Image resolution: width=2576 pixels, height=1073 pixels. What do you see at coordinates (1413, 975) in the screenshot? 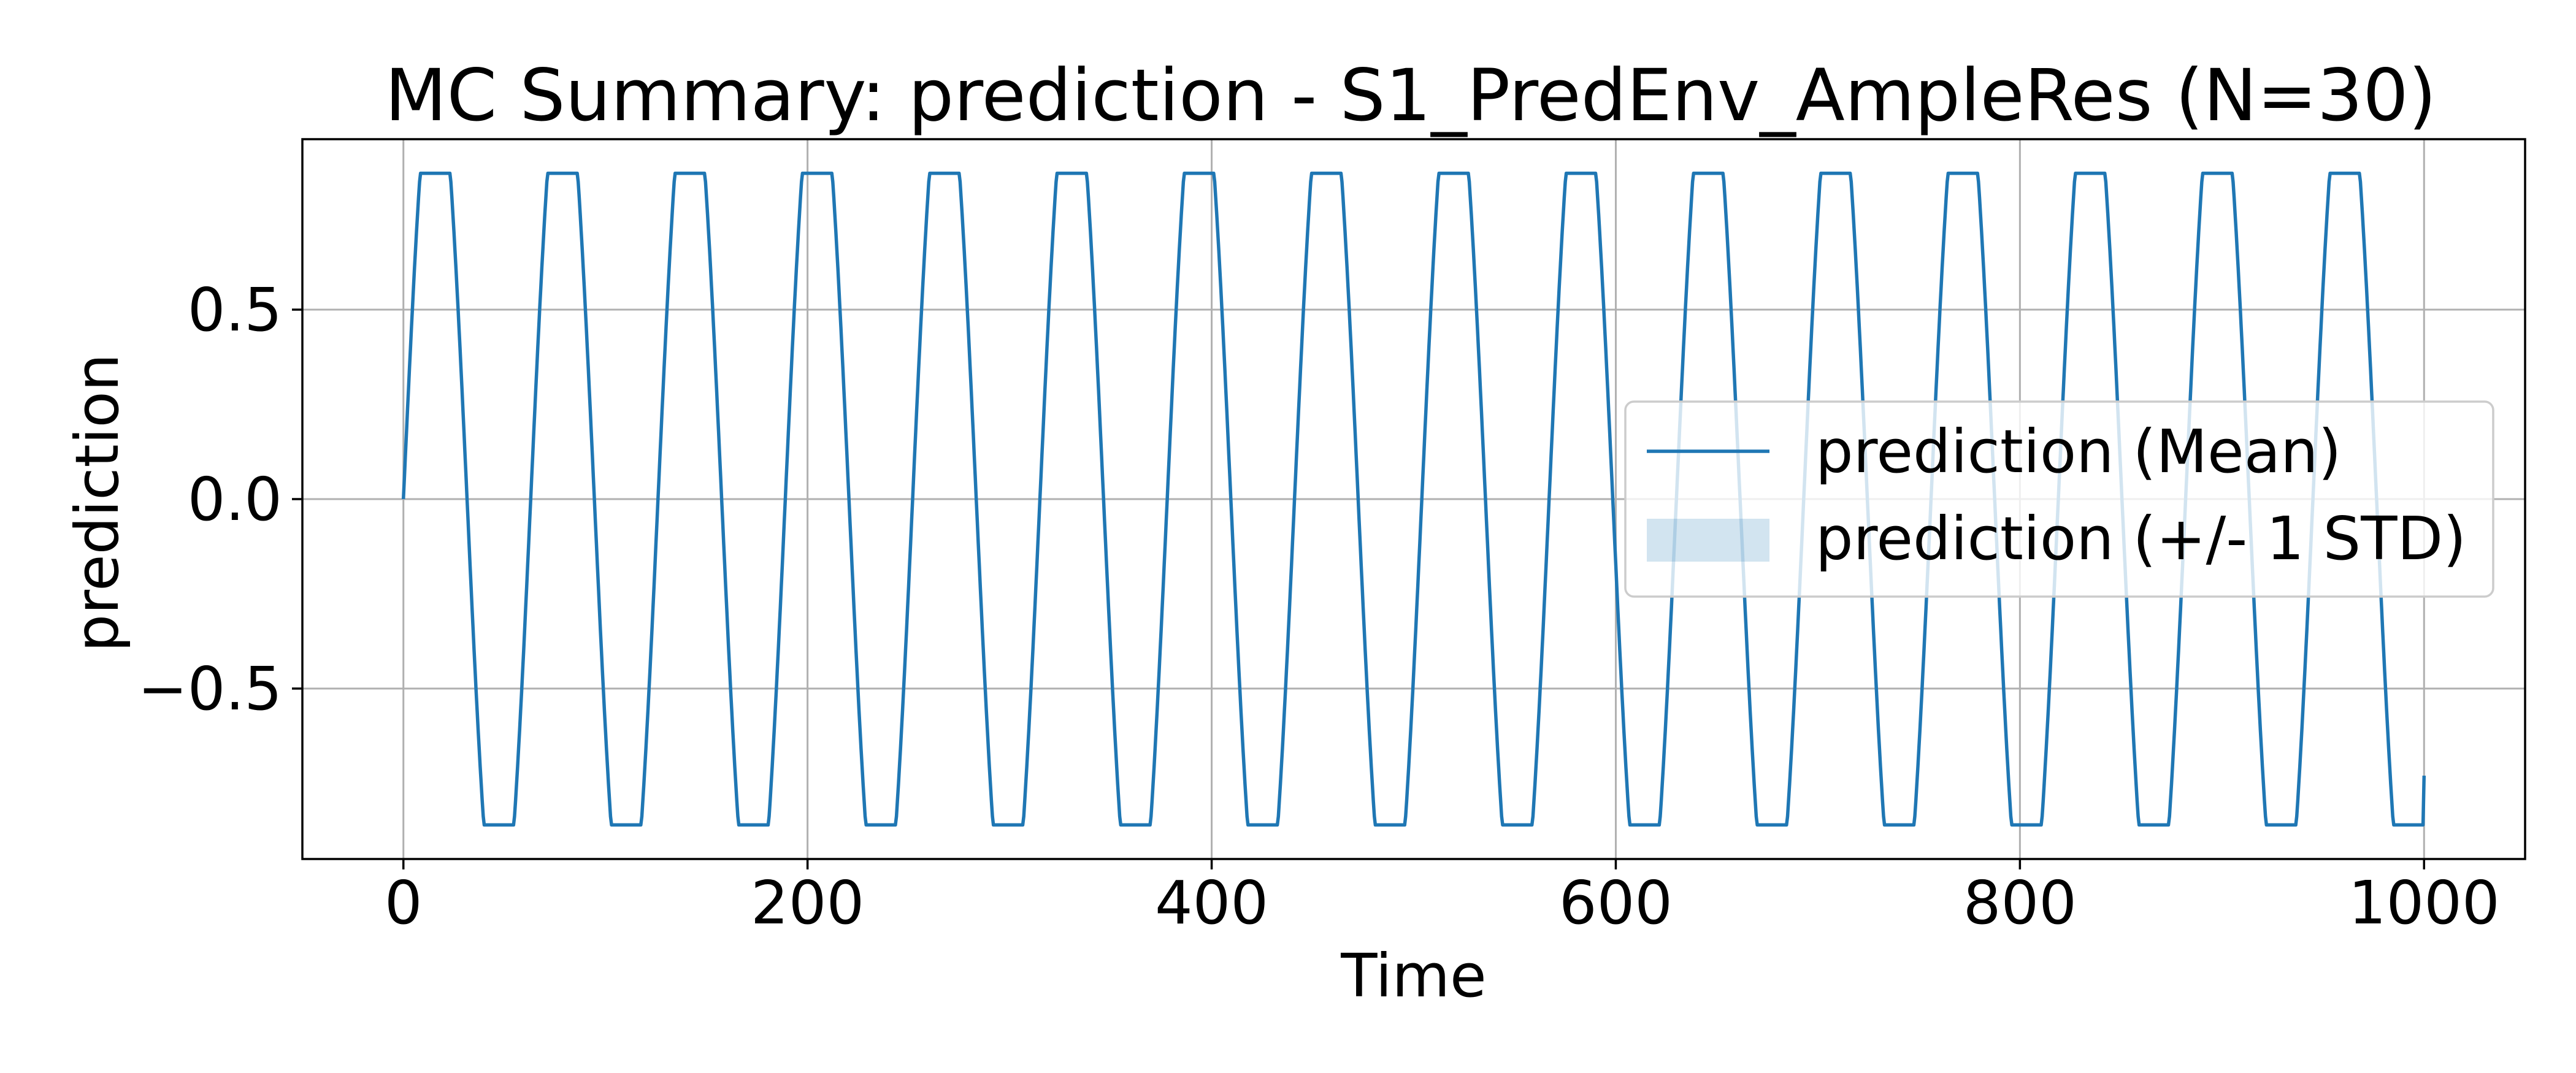
I see `x-axis-label: Time` at bounding box center [1413, 975].